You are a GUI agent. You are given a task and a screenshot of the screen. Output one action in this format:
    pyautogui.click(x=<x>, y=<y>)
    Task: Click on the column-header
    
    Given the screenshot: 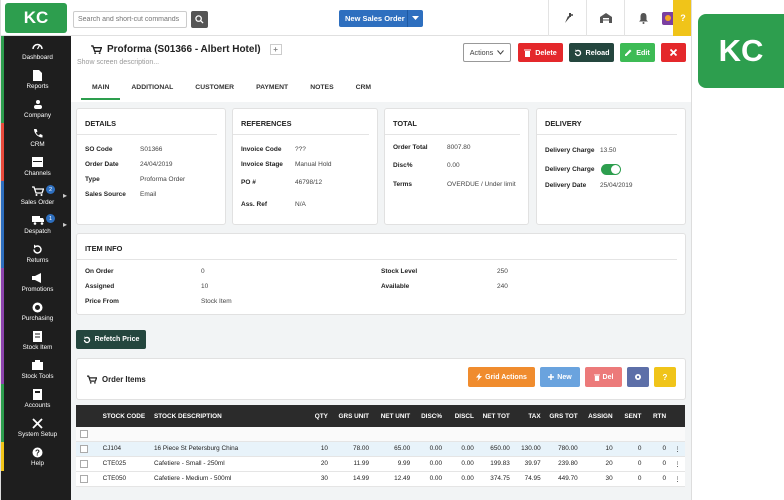 What is the action you would take?
    pyautogui.click(x=87, y=416)
    